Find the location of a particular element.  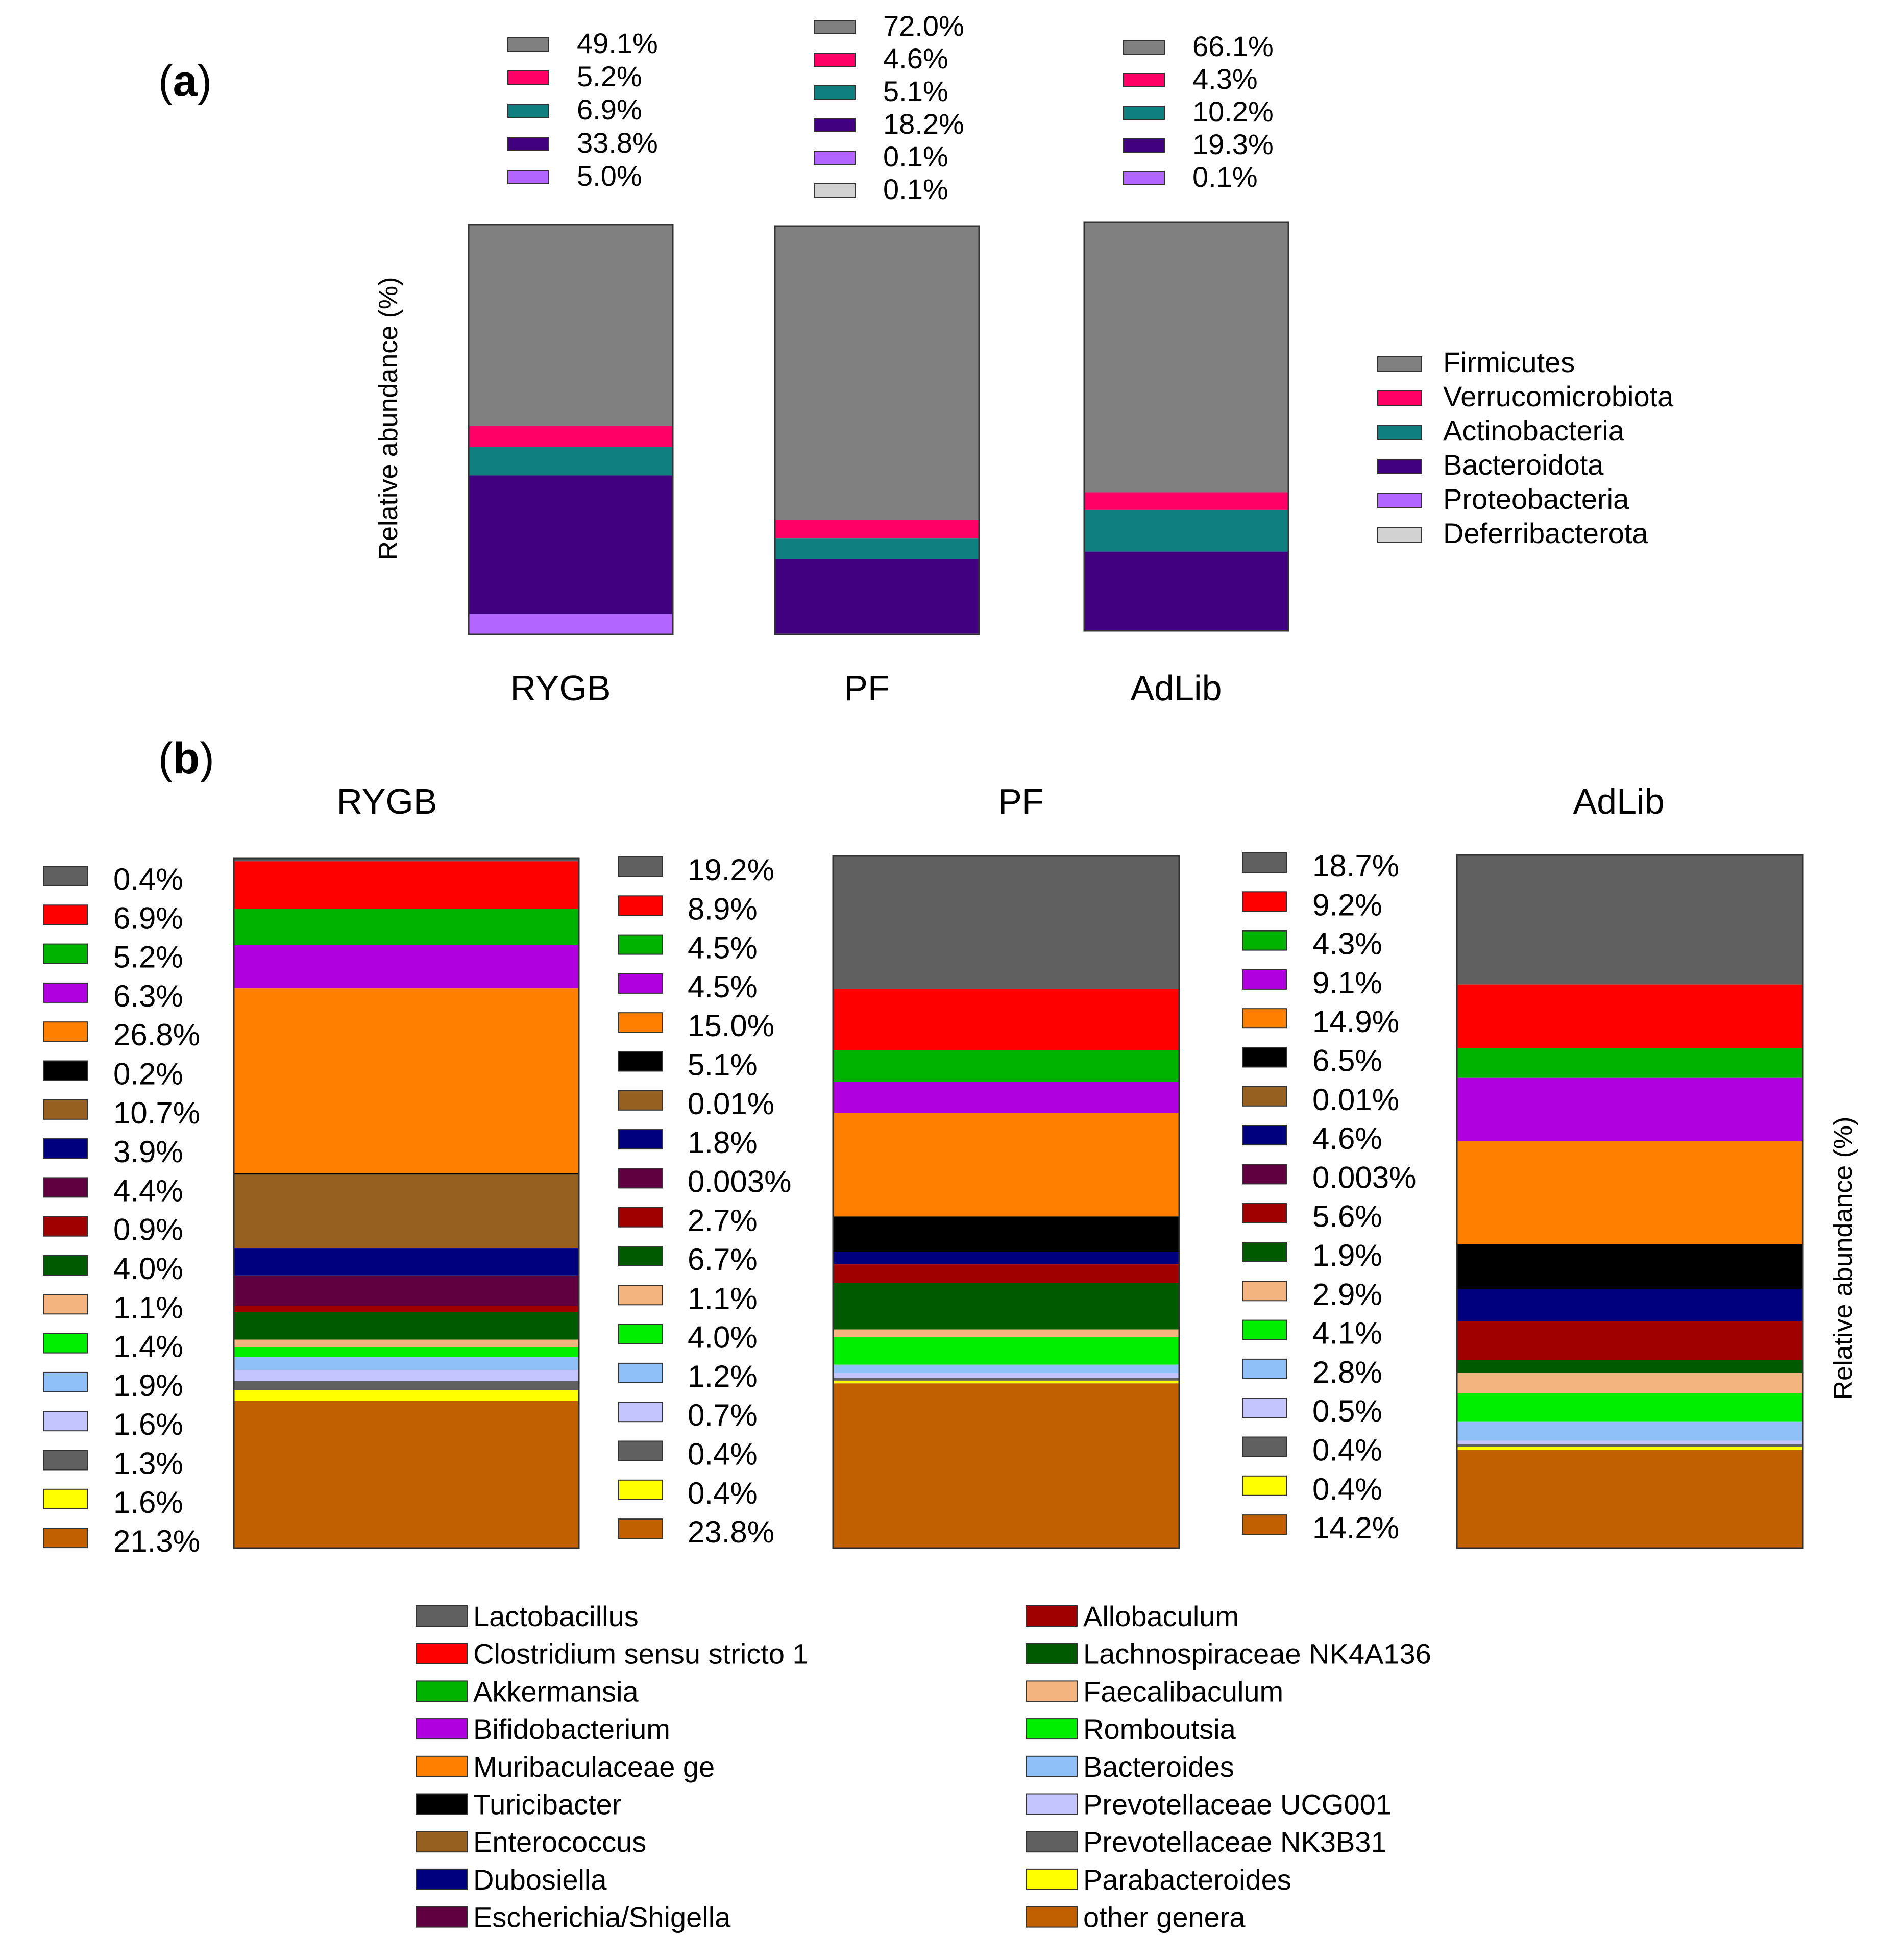

data-swatch-b-rygb-muribaculaceae-ge is located at coordinates (65, 1031).